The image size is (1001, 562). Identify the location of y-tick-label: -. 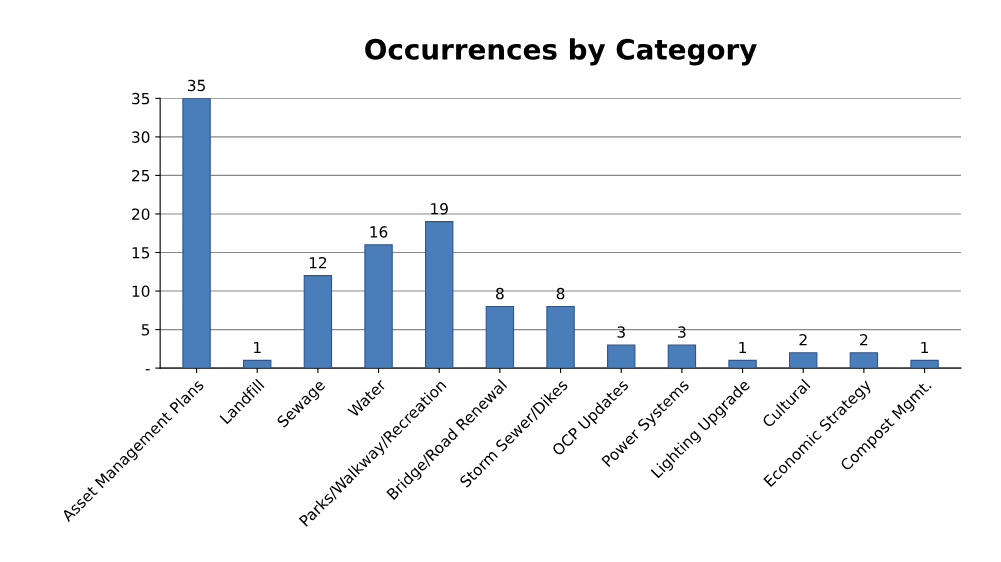
(147, 370).